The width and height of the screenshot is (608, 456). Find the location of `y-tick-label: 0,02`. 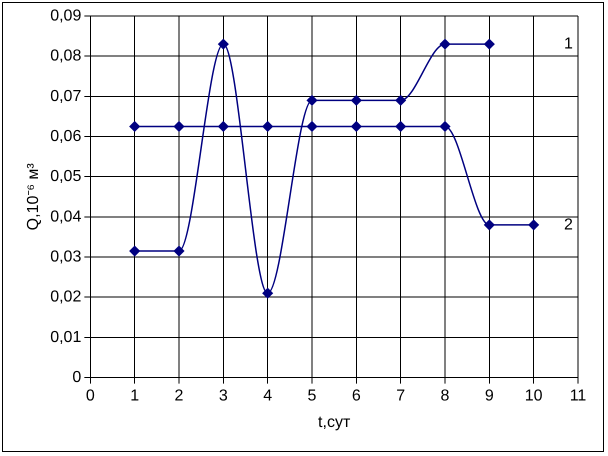

y-tick-label: 0,02 is located at coordinates (66, 297).